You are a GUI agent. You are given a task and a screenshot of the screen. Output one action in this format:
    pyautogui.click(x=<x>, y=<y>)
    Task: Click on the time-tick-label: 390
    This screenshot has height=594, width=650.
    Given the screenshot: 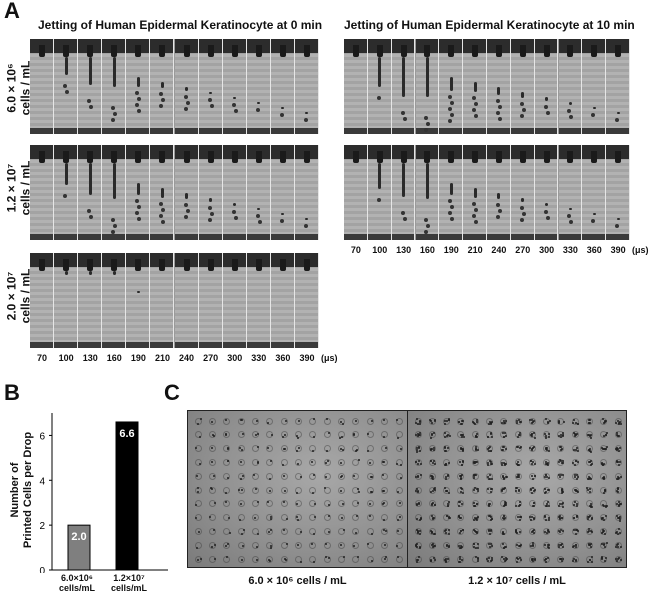 What is the action you would take?
    pyautogui.click(x=307, y=358)
    